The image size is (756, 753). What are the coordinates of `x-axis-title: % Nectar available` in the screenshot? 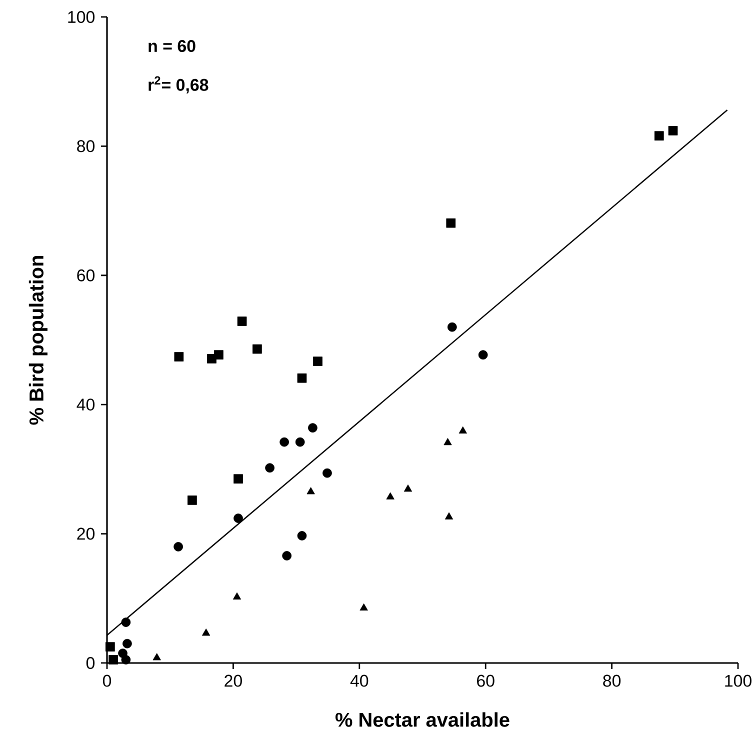 It's located at (423, 719).